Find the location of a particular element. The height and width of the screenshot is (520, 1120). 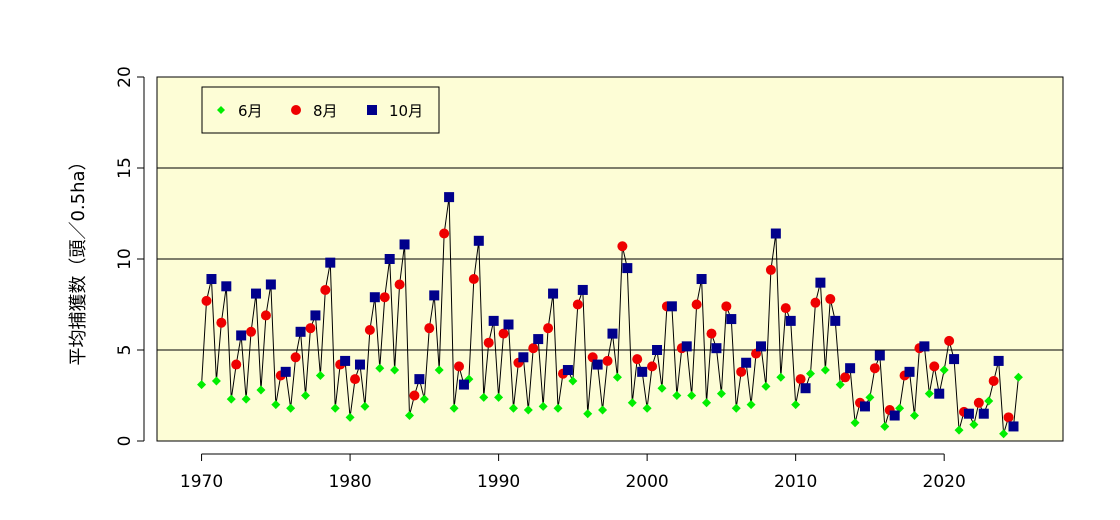

y-tick-label: 15 is located at coordinates (125, 168).